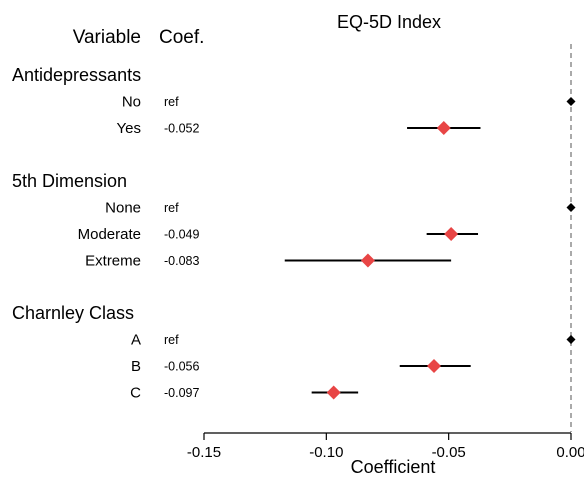 The image size is (584, 480). What do you see at coordinates (326, 452) in the screenshot?
I see `x-tick-label: -0.10` at bounding box center [326, 452].